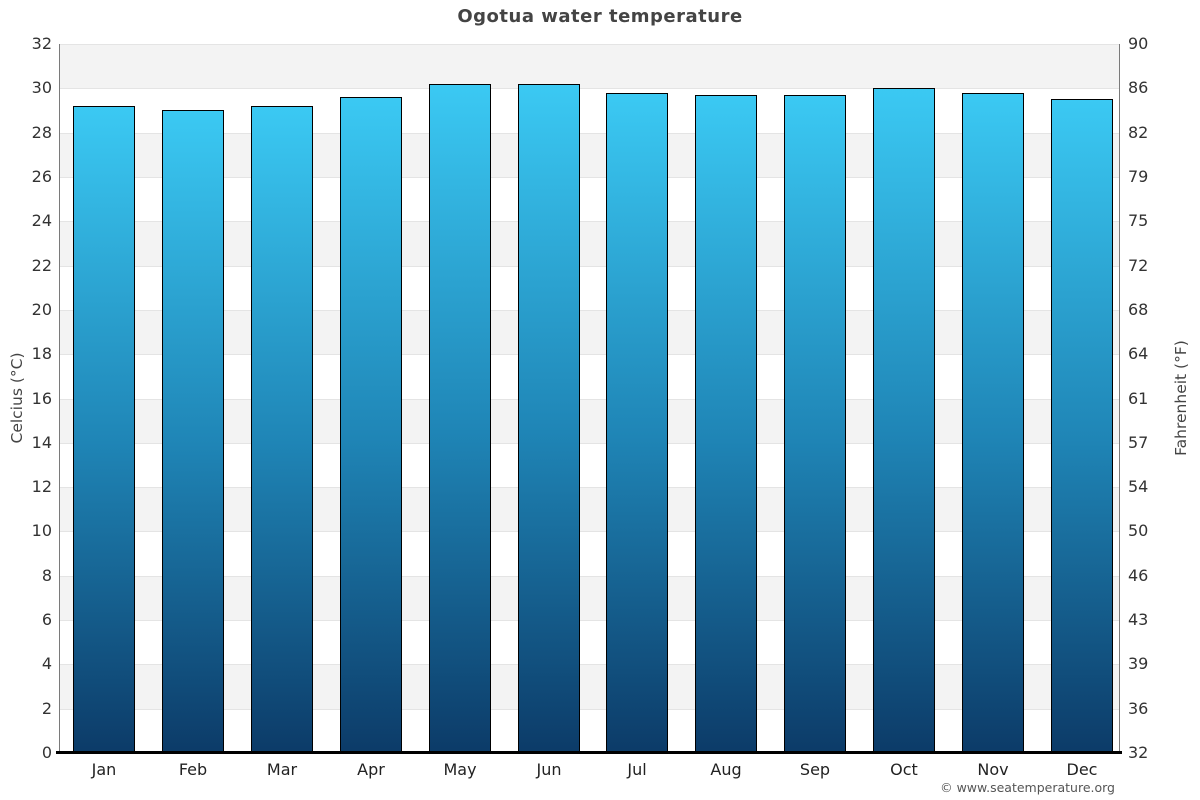  What do you see at coordinates (104, 769) in the screenshot?
I see `x-tick-label: Jan` at bounding box center [104, 769].